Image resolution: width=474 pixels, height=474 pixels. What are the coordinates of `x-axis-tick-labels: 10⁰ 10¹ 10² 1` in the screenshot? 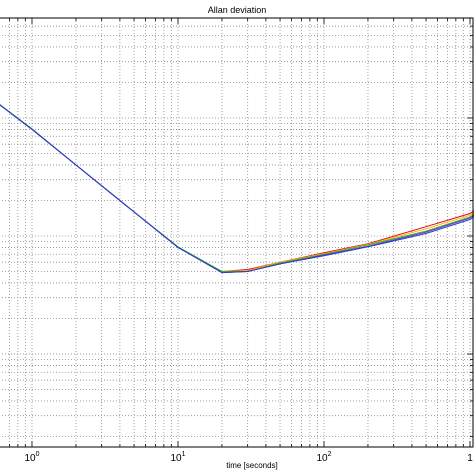 It's located at (248, 457).